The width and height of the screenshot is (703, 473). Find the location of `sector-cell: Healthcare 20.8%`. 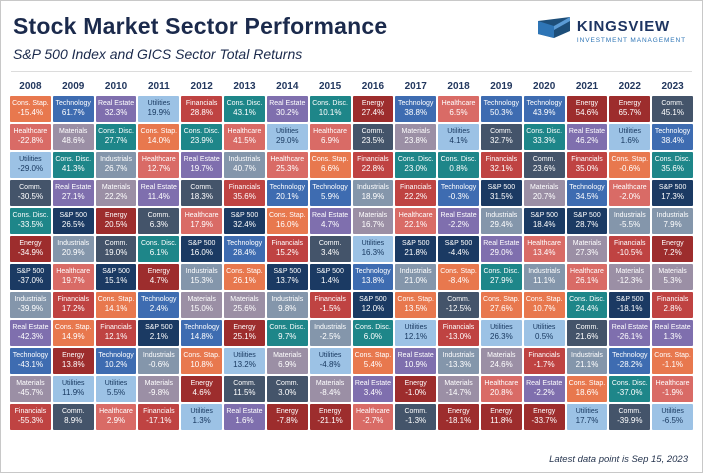

sector-cell: Healthcare 20.8% is located at coordinates (501, 389).